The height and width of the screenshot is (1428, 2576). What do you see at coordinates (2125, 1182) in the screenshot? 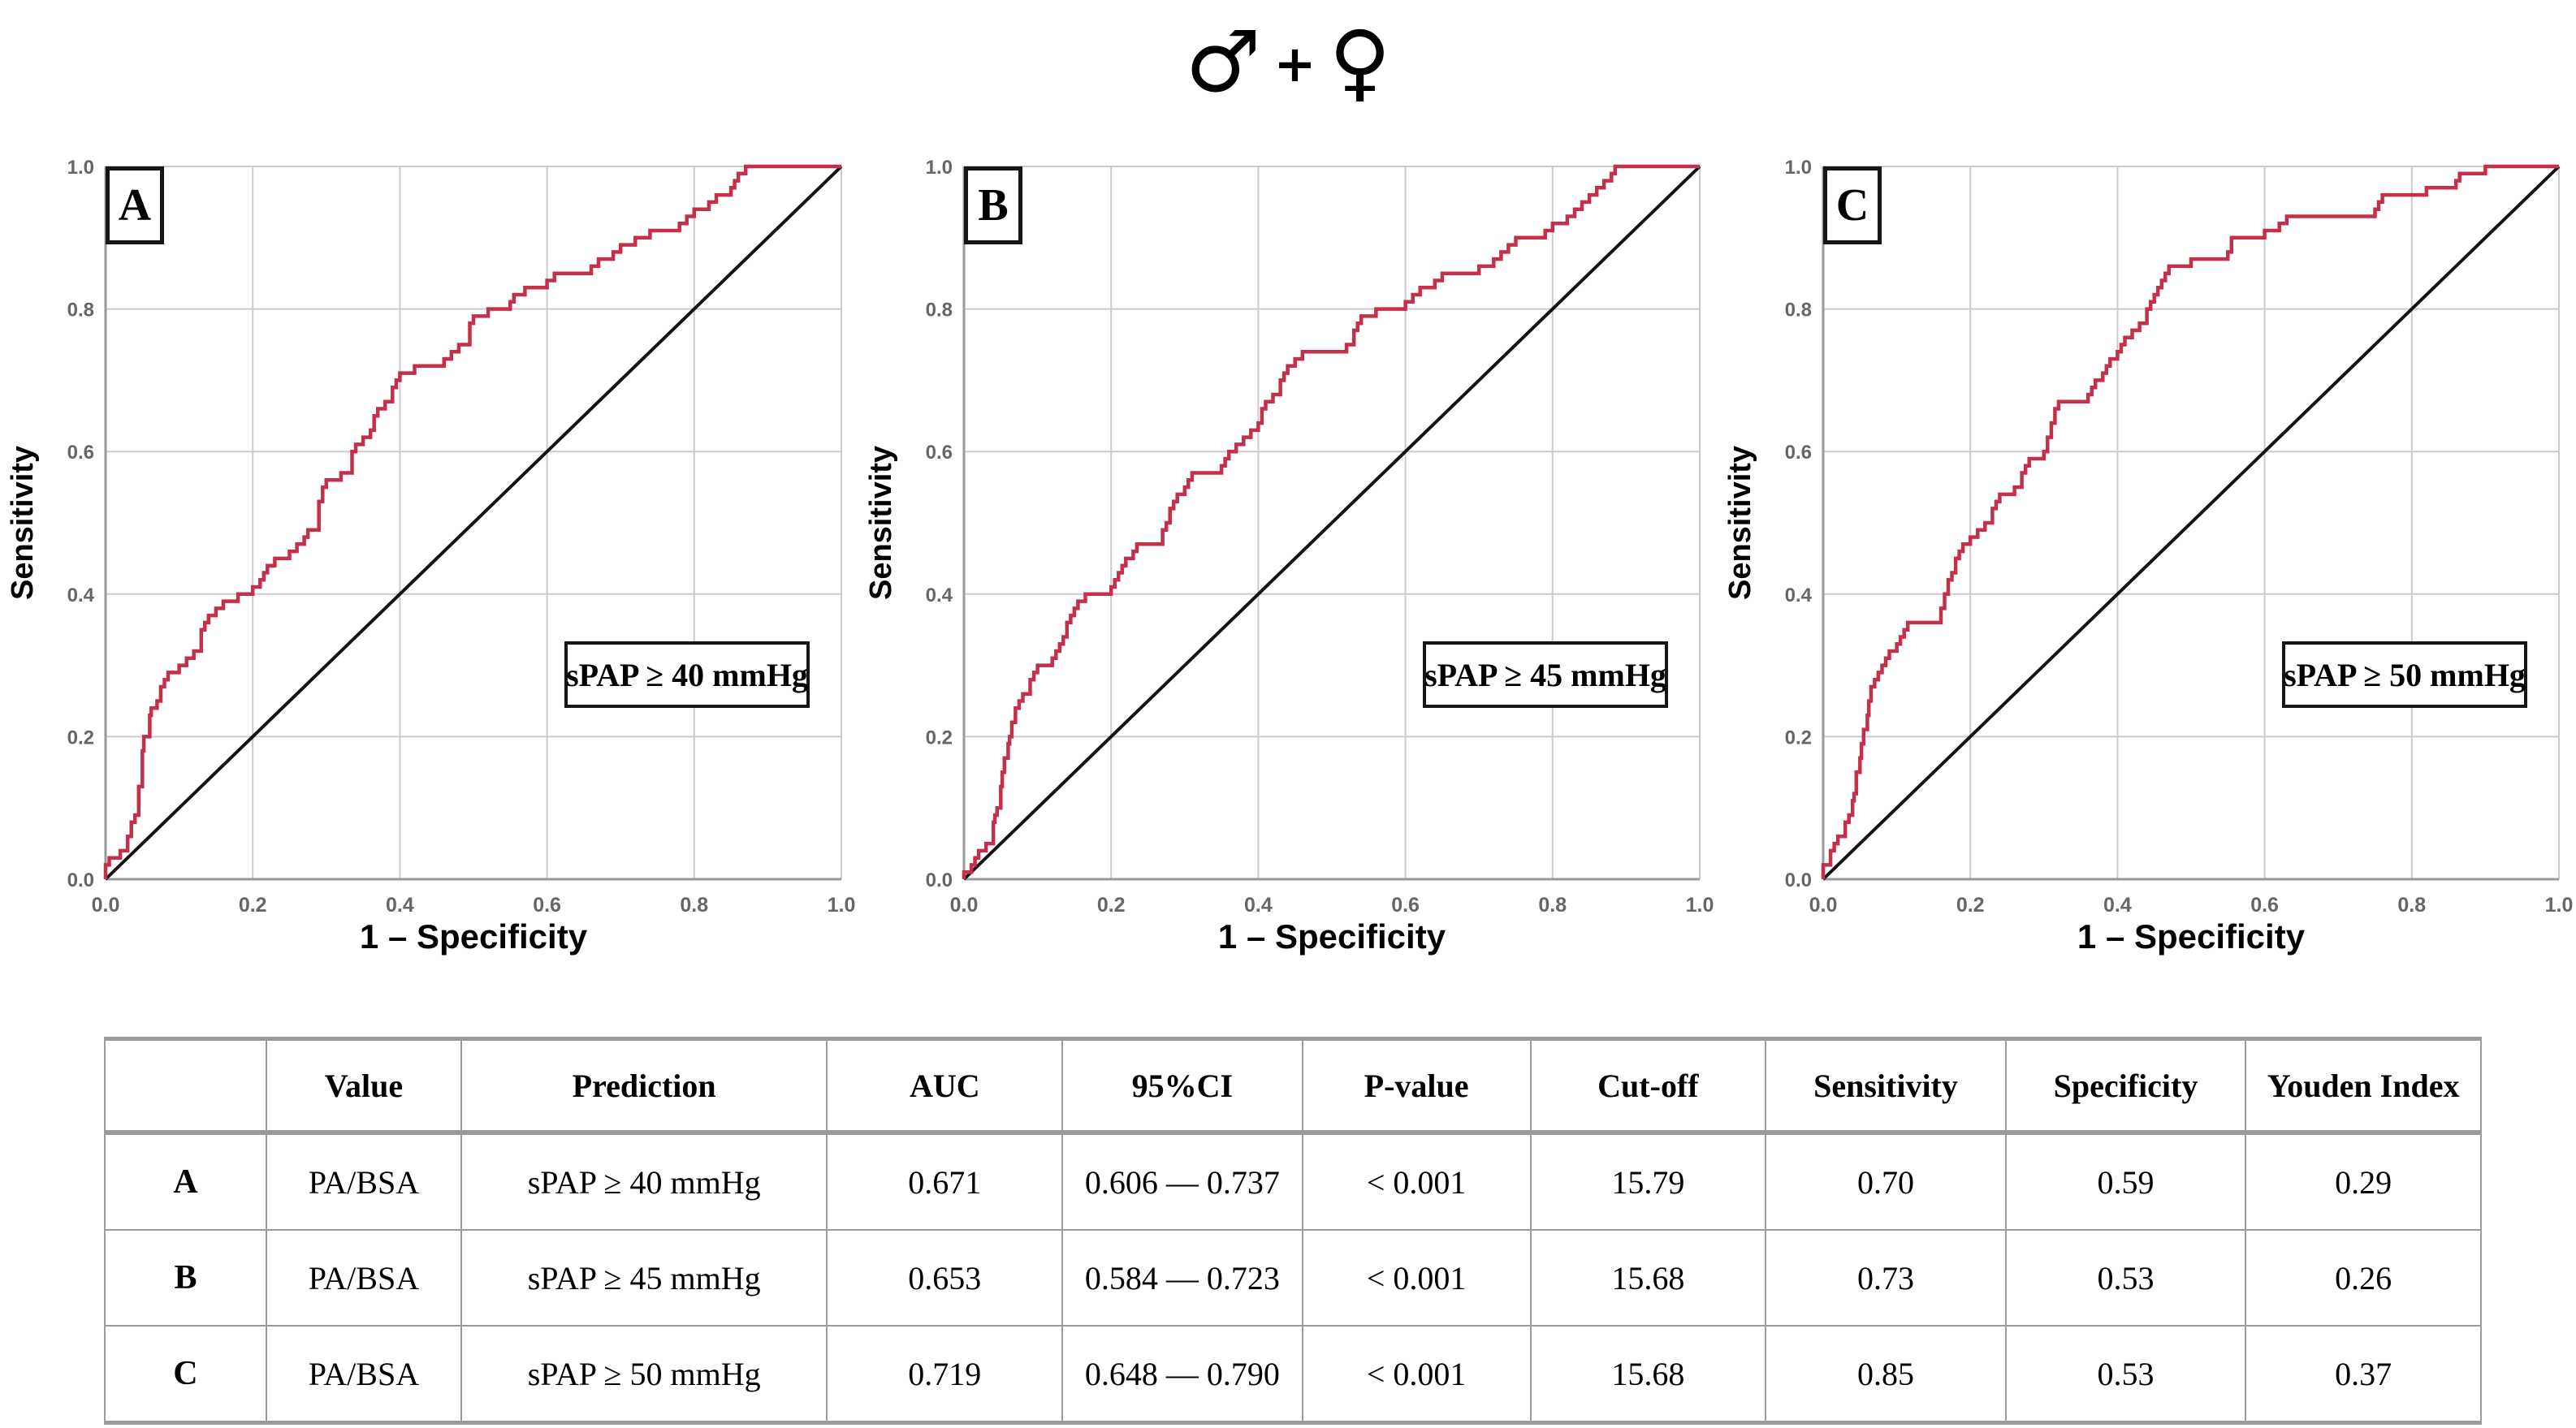
I see `table-cell: 0.59` at bounding box center [2125, 1182].